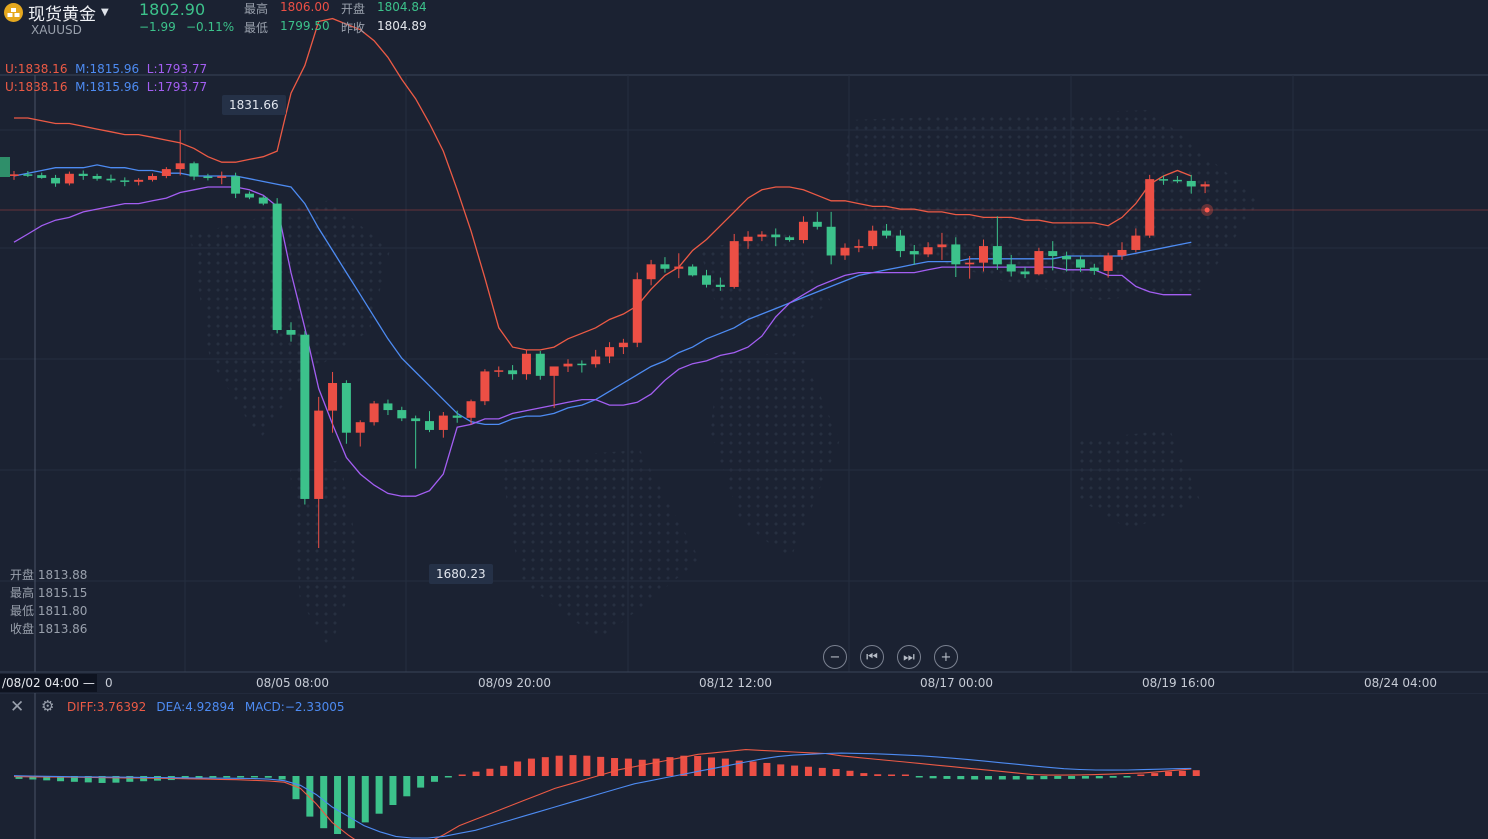  What do you see at coordinates (292, 683) in the screenshot?
I see `x-tick: 08/05 08:00` at bounding box center [292, 683].